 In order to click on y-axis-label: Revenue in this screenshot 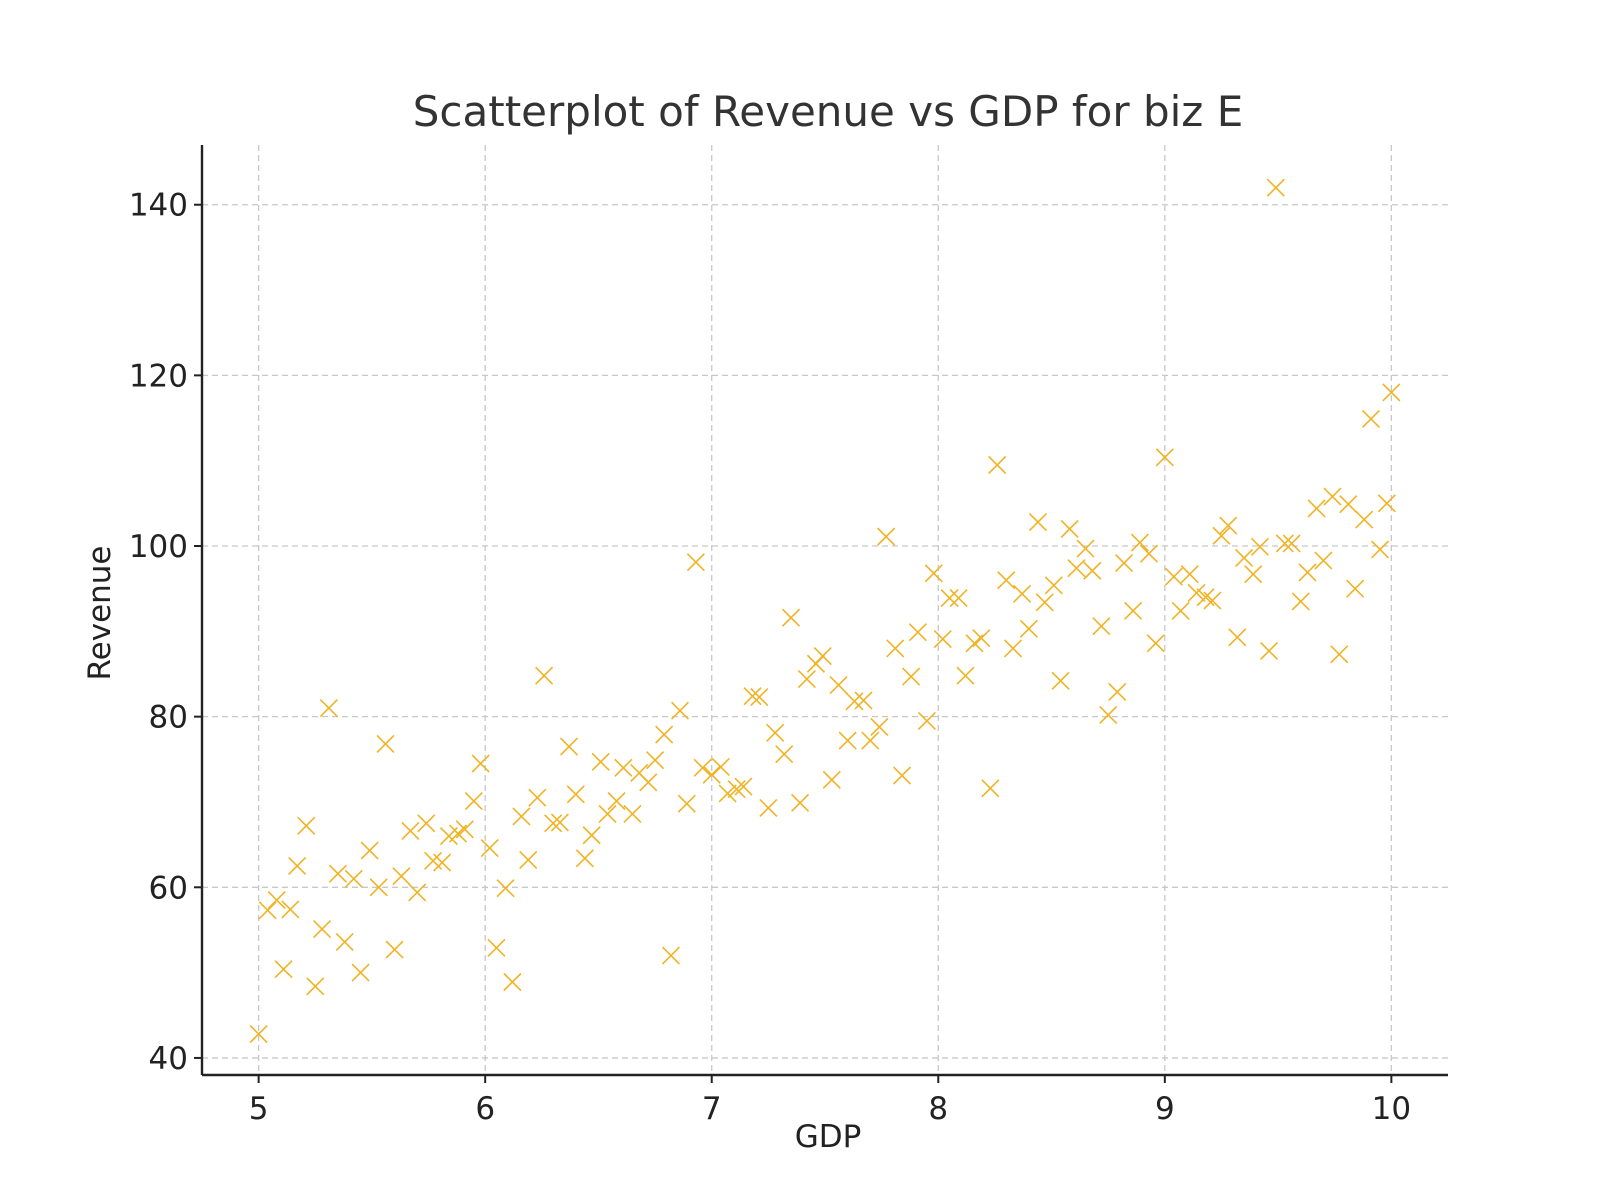, I will do `click(100, 612)`.